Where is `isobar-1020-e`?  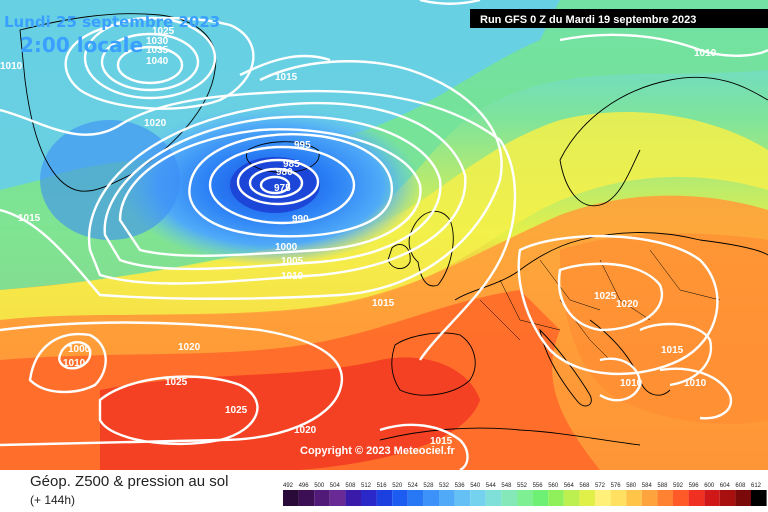
isobar-1020-e is located at coordinates (618, 305).